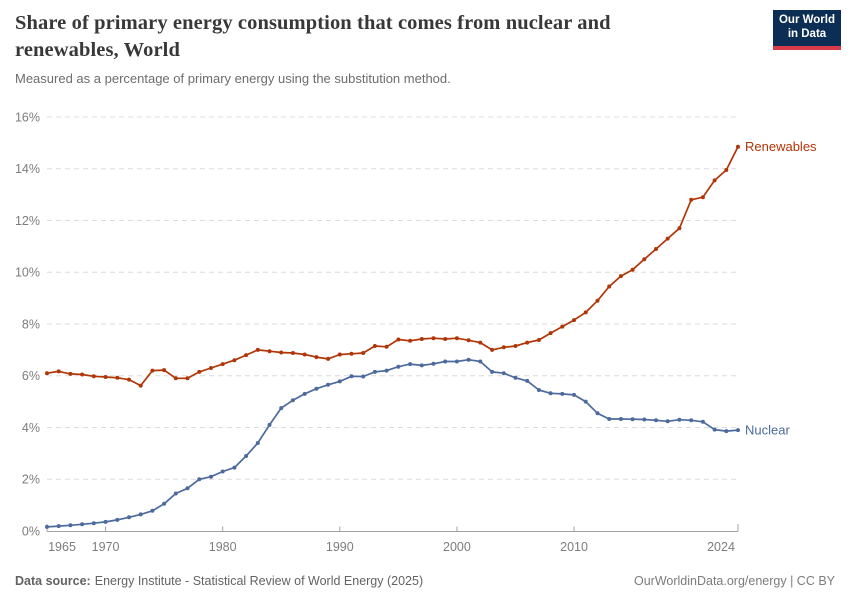 This screenshot has width=850, height=600. What do you see at coordinates (807, 30) in the screenshot?
I see `owid-logo: Our World in Data` at bounding box center [807, 30].